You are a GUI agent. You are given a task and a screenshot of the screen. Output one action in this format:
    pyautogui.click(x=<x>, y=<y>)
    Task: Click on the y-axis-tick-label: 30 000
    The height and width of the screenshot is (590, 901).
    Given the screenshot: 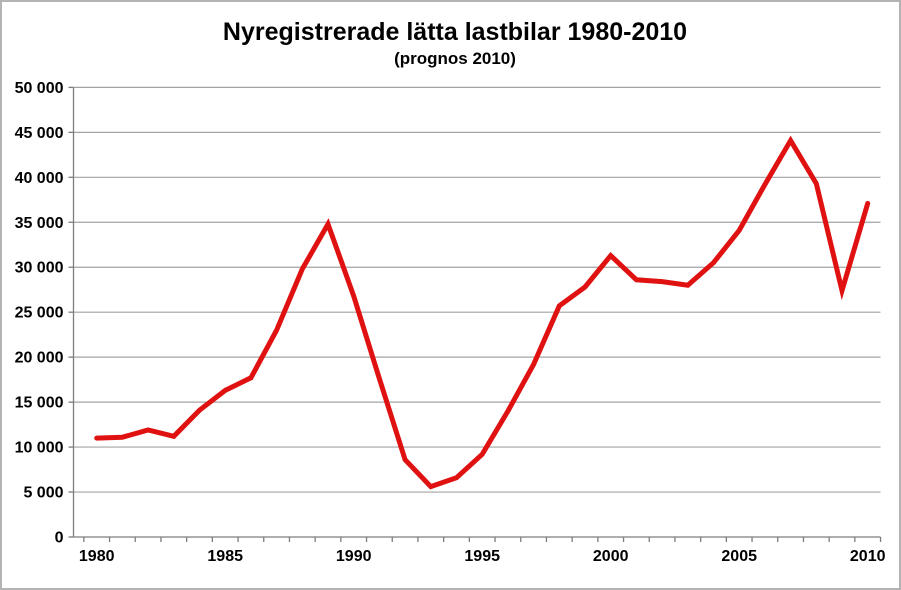 What is the action you would take?
    pyautogui.click(x=39, y=268)
    